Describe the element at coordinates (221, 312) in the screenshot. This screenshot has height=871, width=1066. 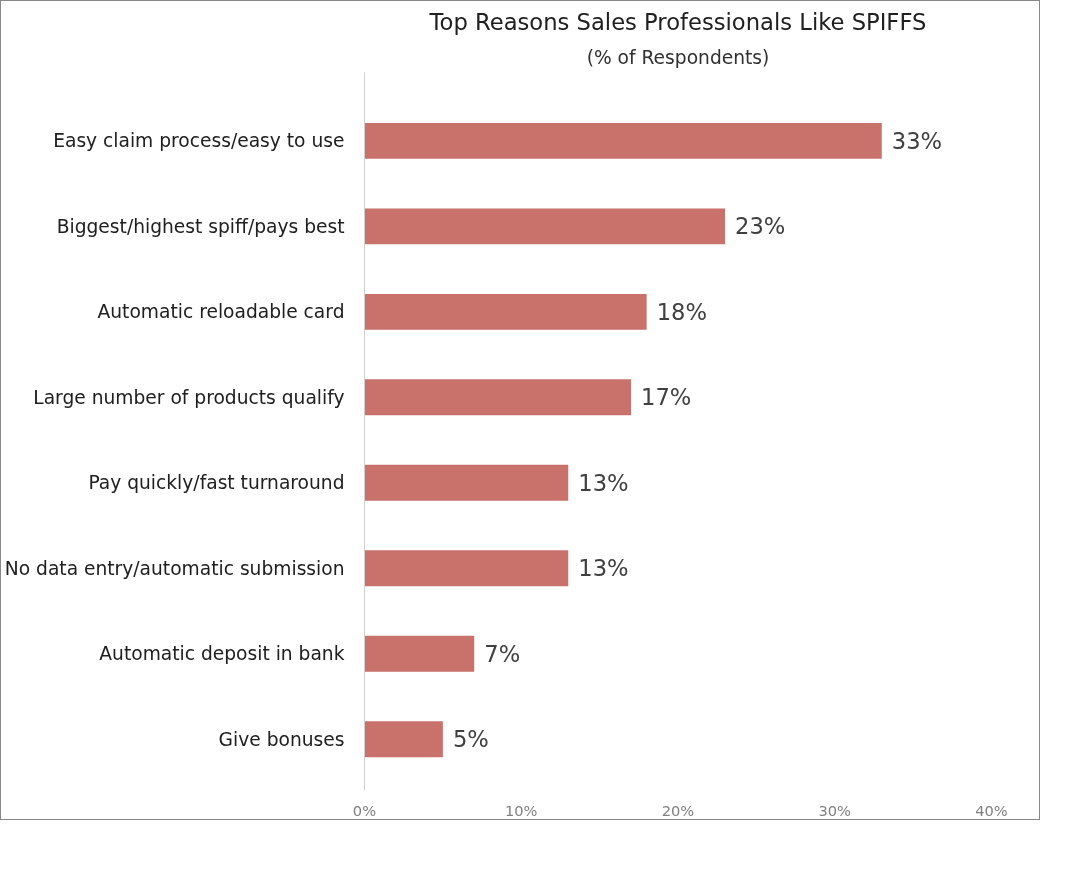
I see `y-tick-label: Automatic reloadable card` at that location.